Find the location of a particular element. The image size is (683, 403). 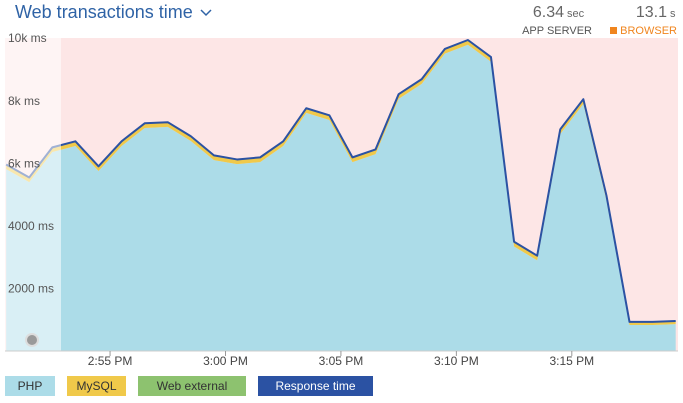

app-server-unit: sec is located at coordinates (576, 14).